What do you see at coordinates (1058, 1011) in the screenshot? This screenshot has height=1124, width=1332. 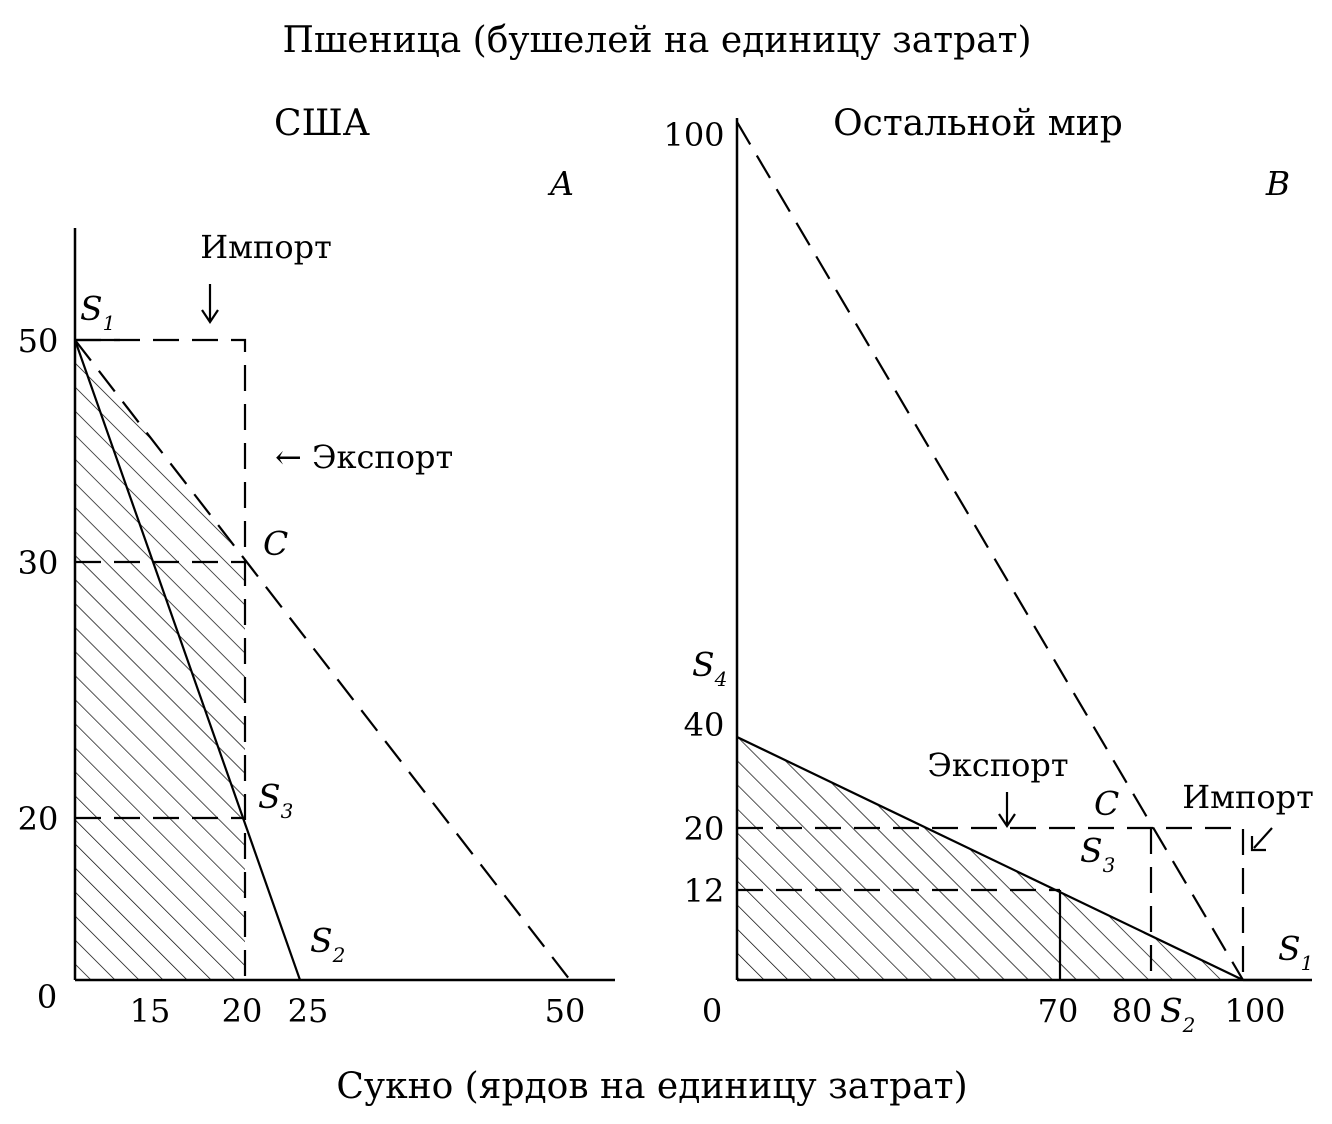 I see `panel-b-xtick-70: 70` at bounding box center [1058, 1011].